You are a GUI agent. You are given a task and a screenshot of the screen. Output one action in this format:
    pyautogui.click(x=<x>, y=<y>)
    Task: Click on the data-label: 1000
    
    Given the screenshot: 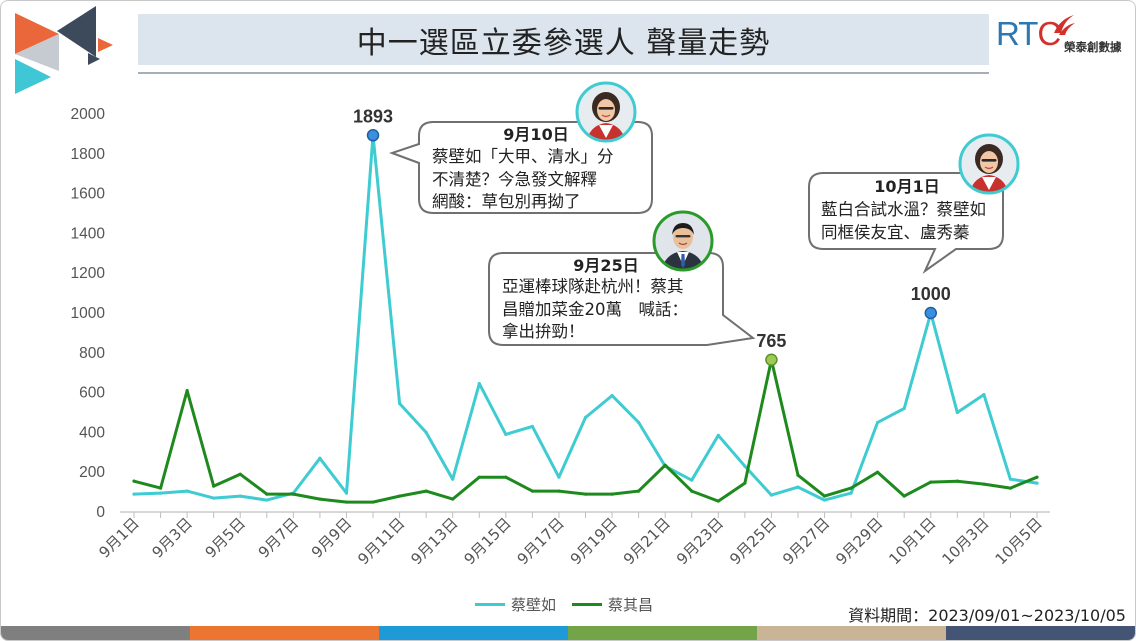 What is the action you would take?
    pyautogui.click(x=931, y=294)
    